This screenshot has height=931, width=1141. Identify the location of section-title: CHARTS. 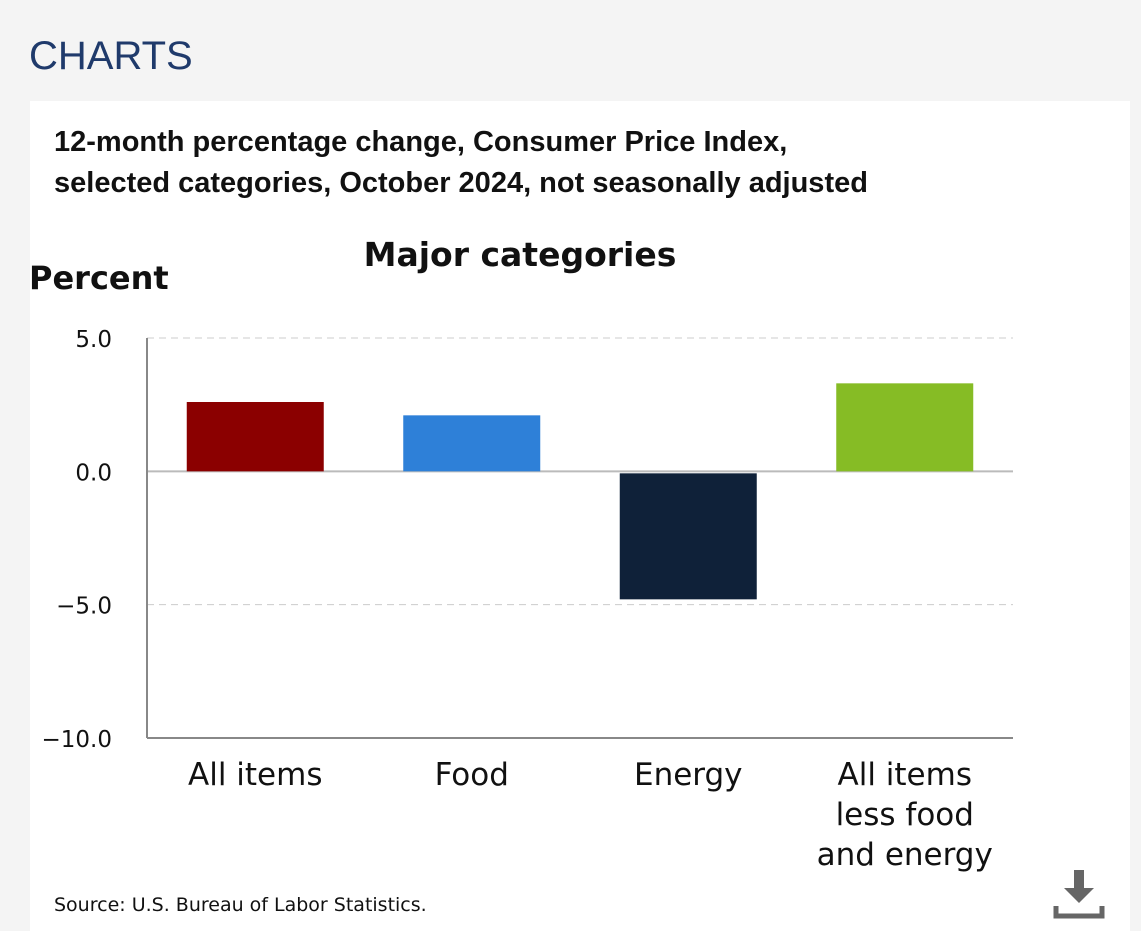
(111, 56).